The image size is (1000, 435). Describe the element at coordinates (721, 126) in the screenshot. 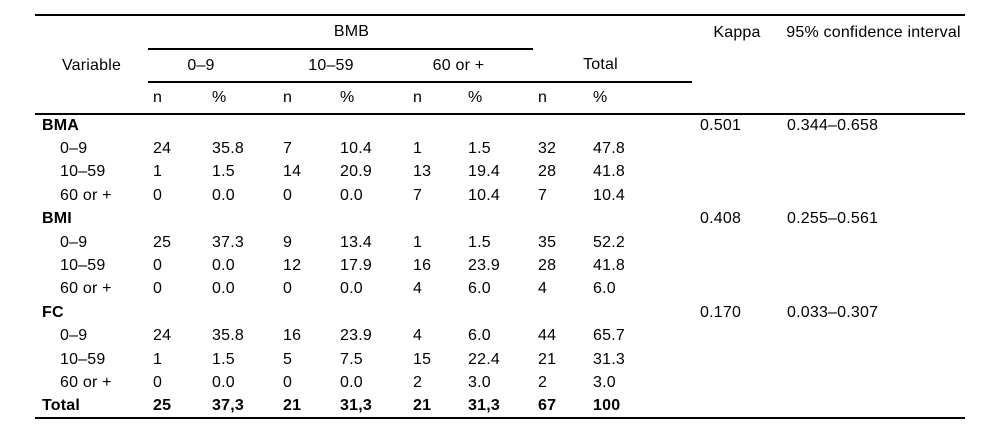

I see `kappa-value-cell: 0.501` at that location.